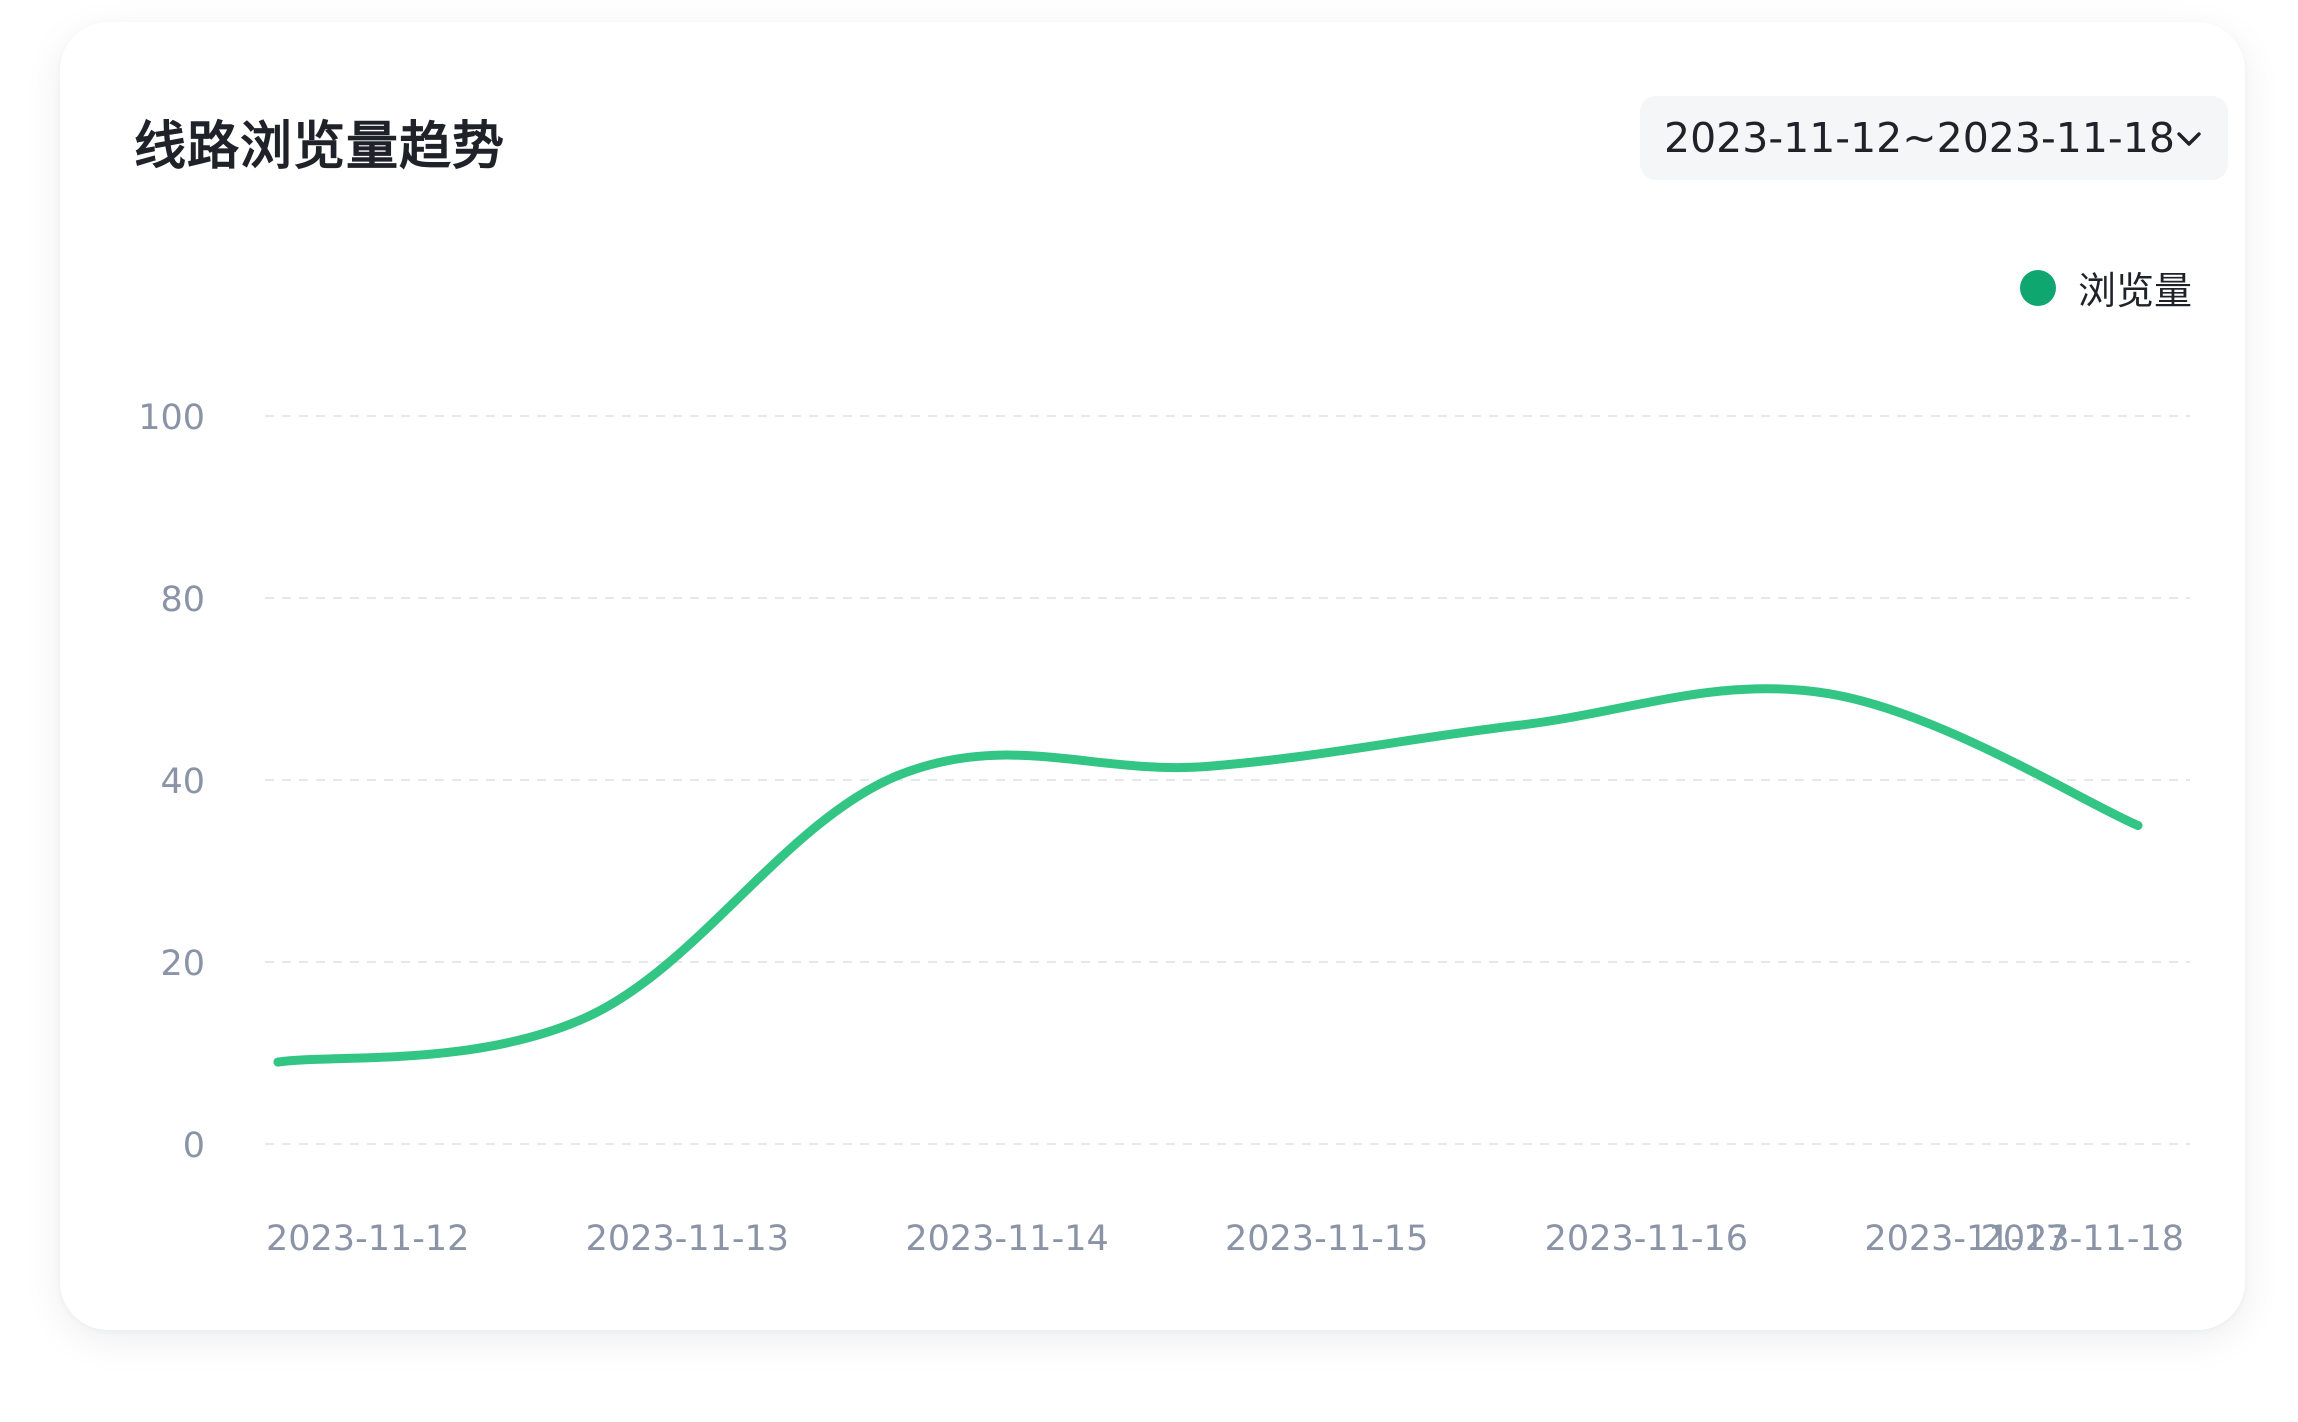  I want to click on y-tick-label: 0, so click(194, 1146).